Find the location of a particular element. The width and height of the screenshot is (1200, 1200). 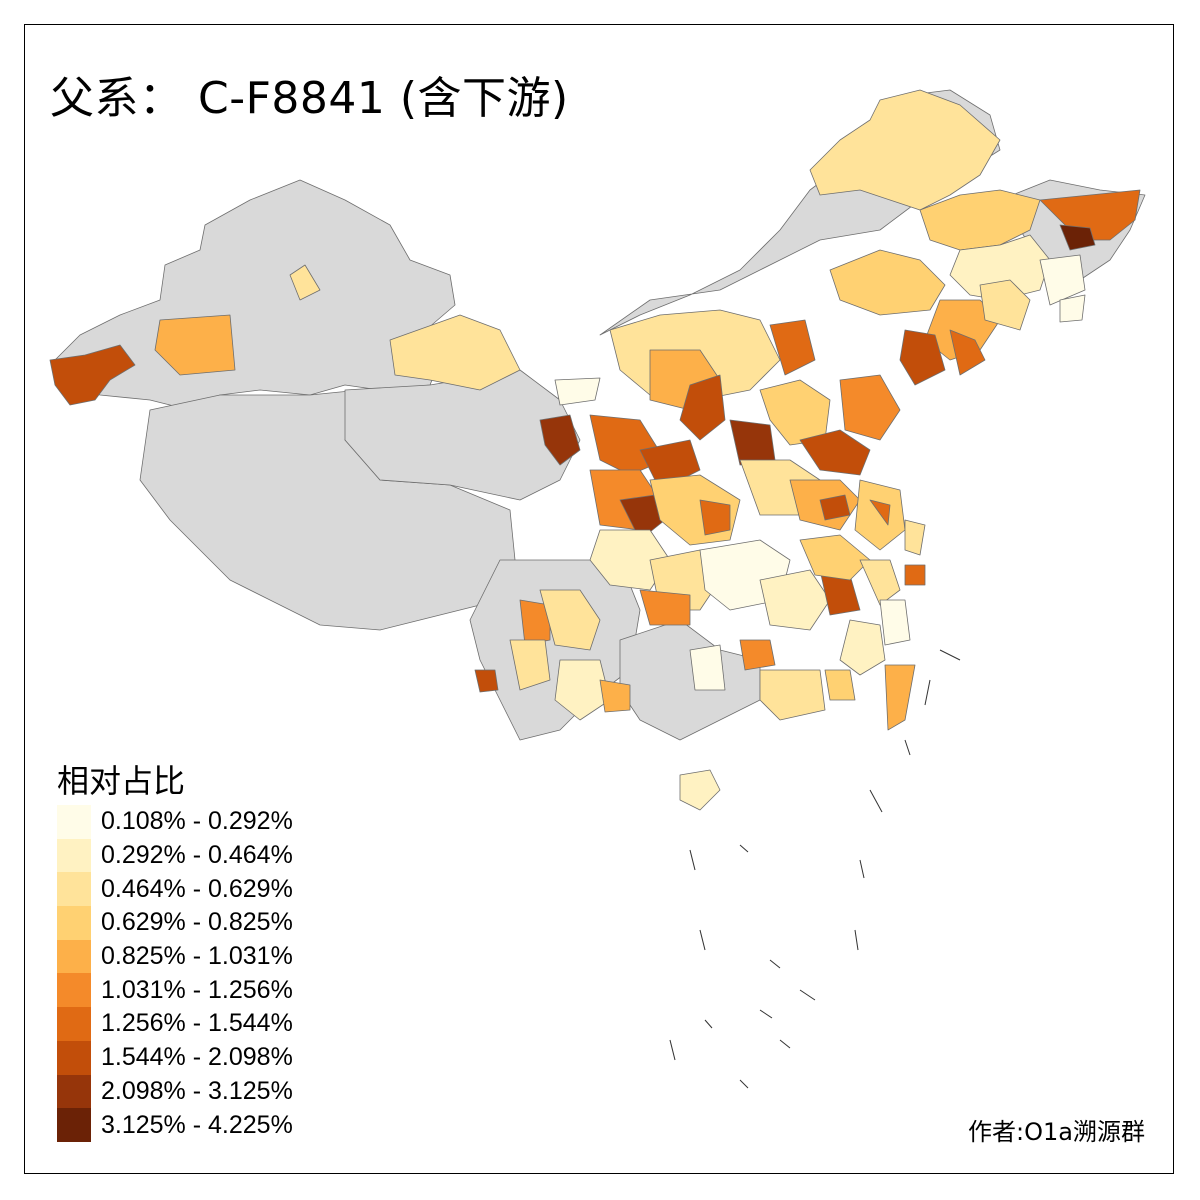

legend-item: 1.544% - 2.098% is located at coordinates (175, 1057).